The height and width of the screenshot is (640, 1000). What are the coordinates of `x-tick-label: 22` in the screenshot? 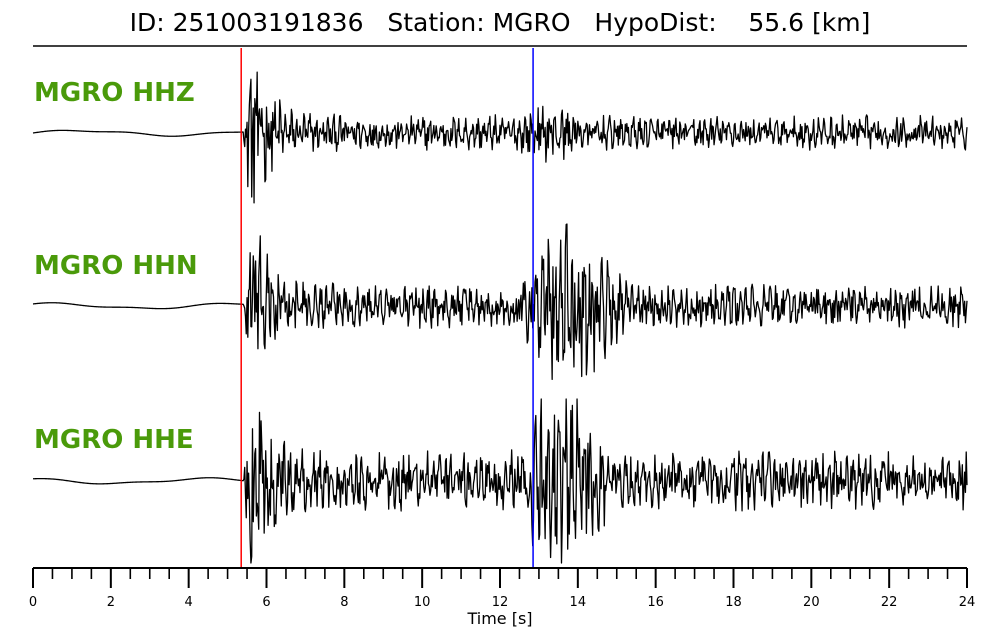 It's located at (889, 602).